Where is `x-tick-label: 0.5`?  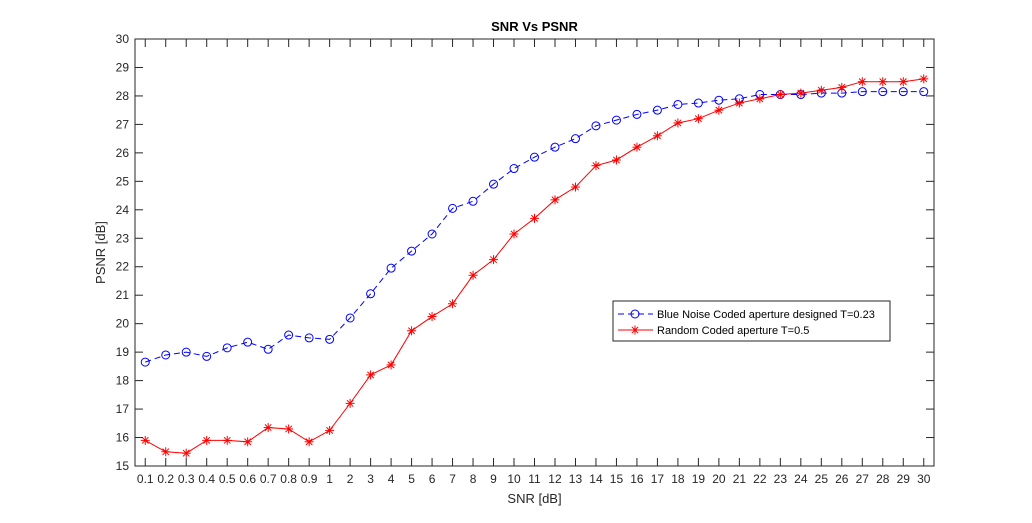
x-tick-label: 0.5 is located at coordinates (227, 479).